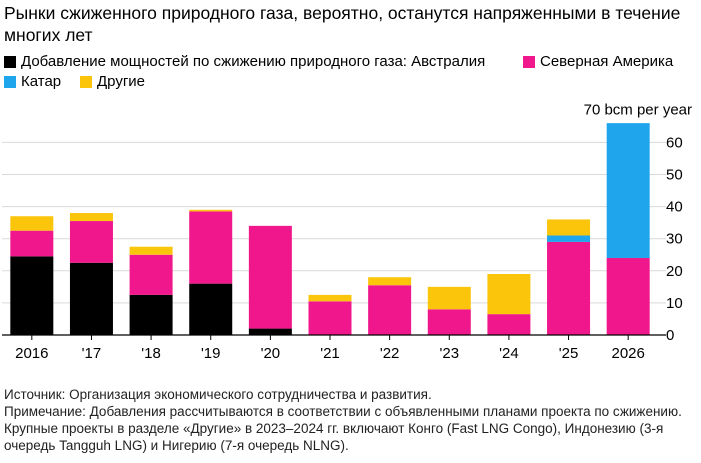 The width and height of the screenshot is (701, 463). Describe the element at coordinates (674, 207) in the screenshot. I see `y-tick-label: 40` at that location.